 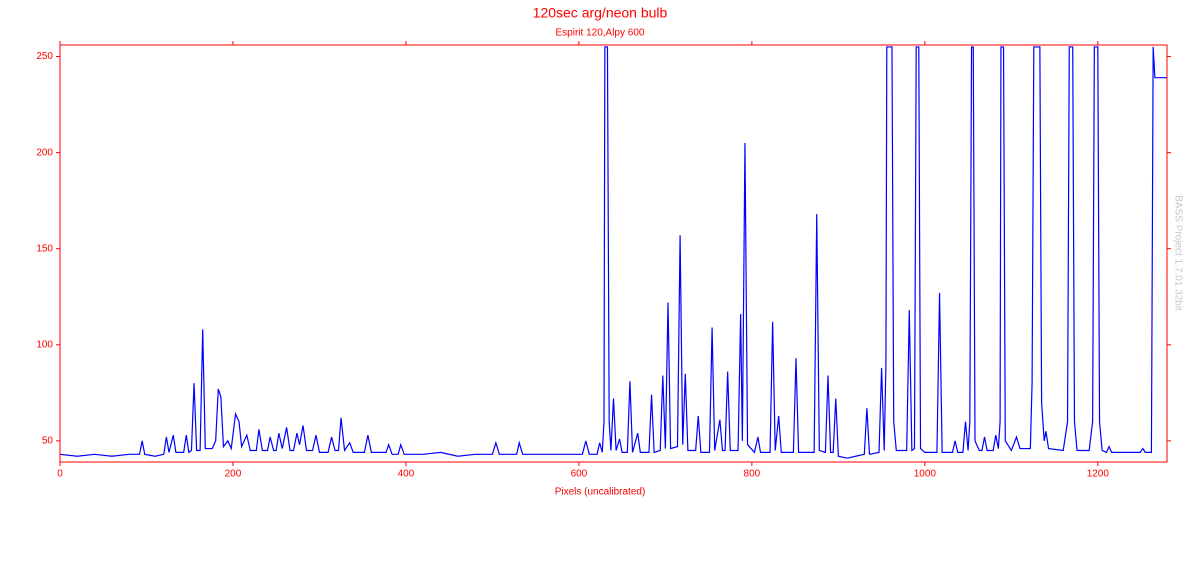 I want to click on x-tick-label: 200, so click(x=233, y=474).